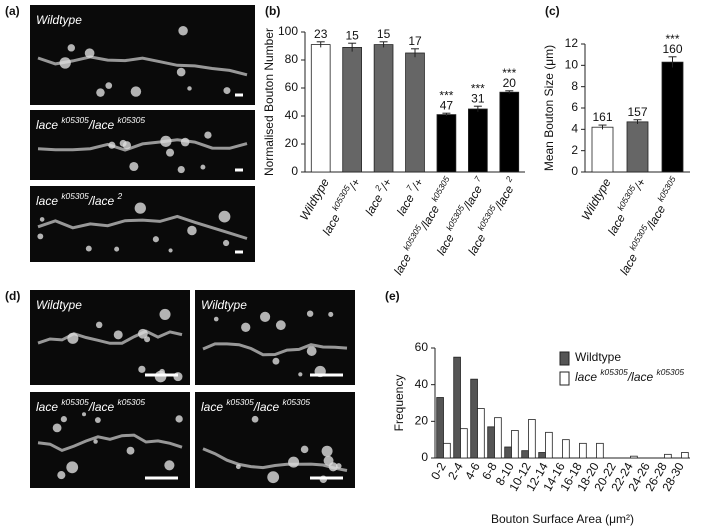  Describe the element at coordinates (596, 199) in the screenshot. I see `x-tick-label-part: Wildtype` at that location.